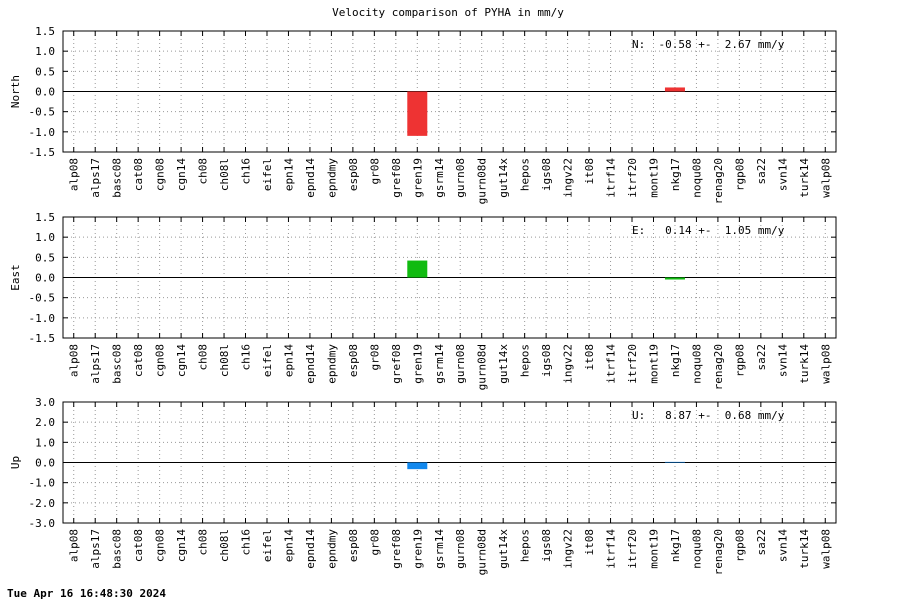  I want to click on annotation: E: 0.14 +- 1.05 mm/y, so click(708, 230).